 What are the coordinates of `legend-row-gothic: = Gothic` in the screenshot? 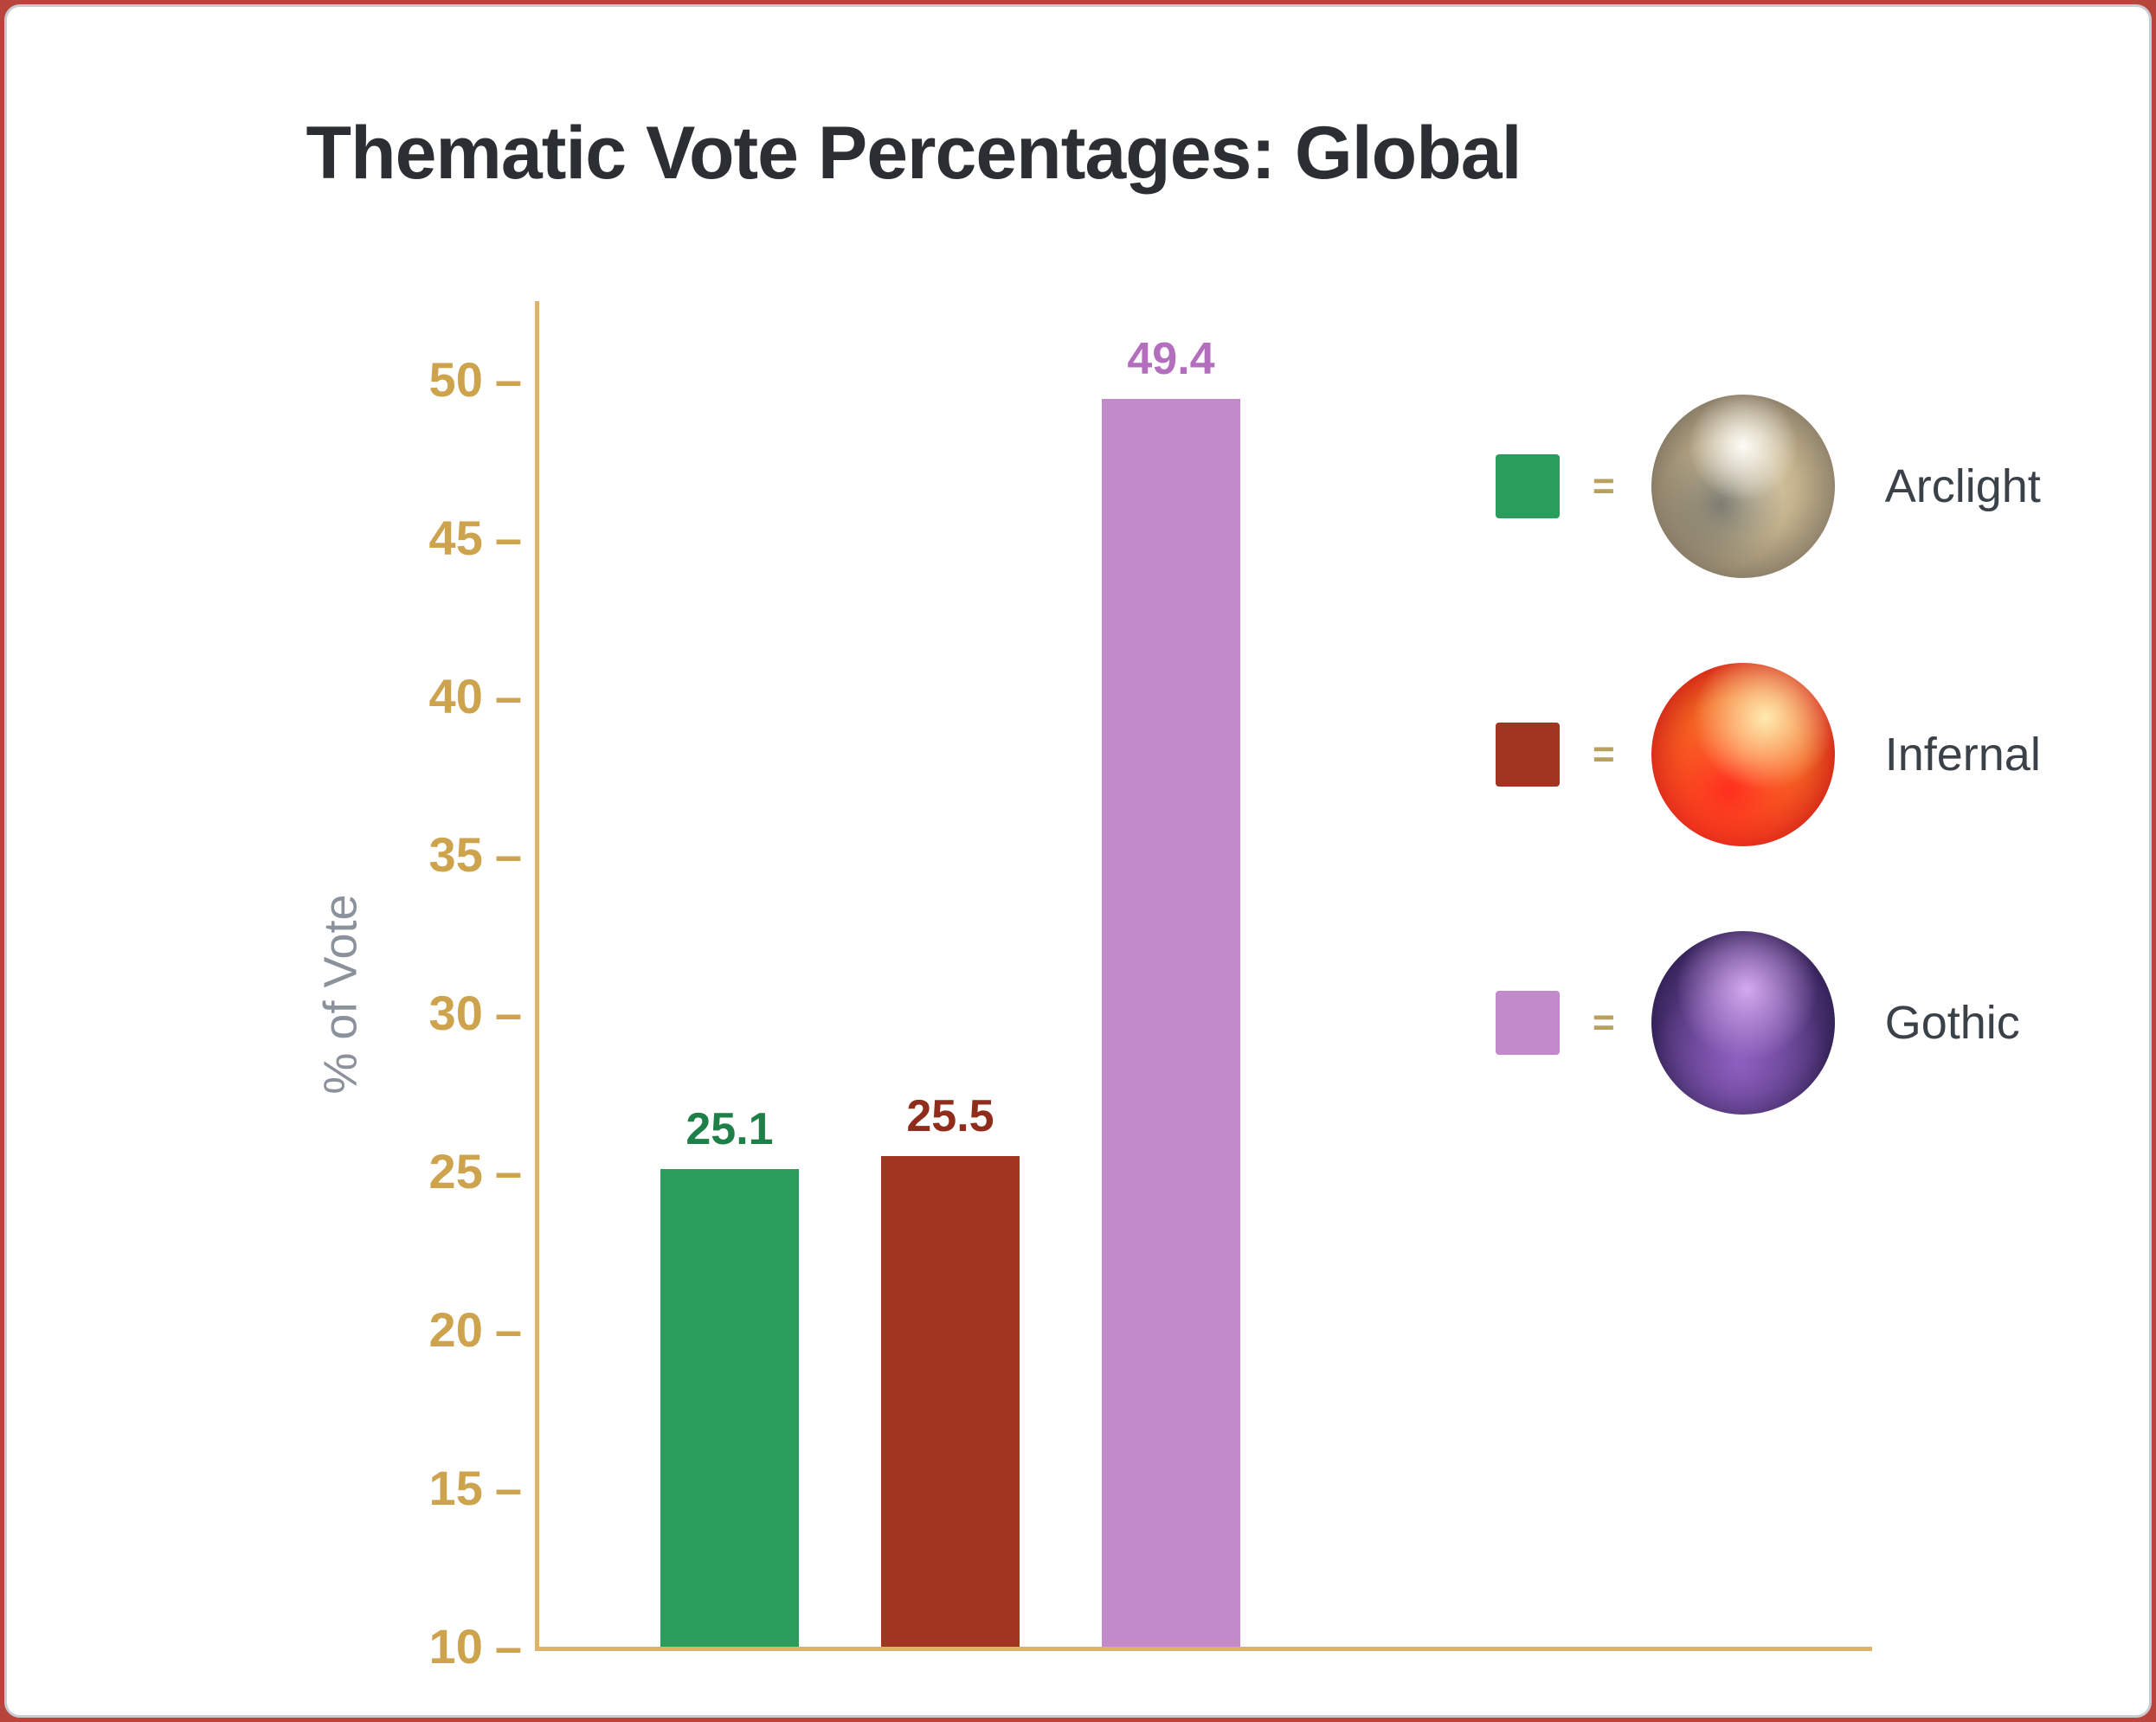 It's located at (1768, 1023).